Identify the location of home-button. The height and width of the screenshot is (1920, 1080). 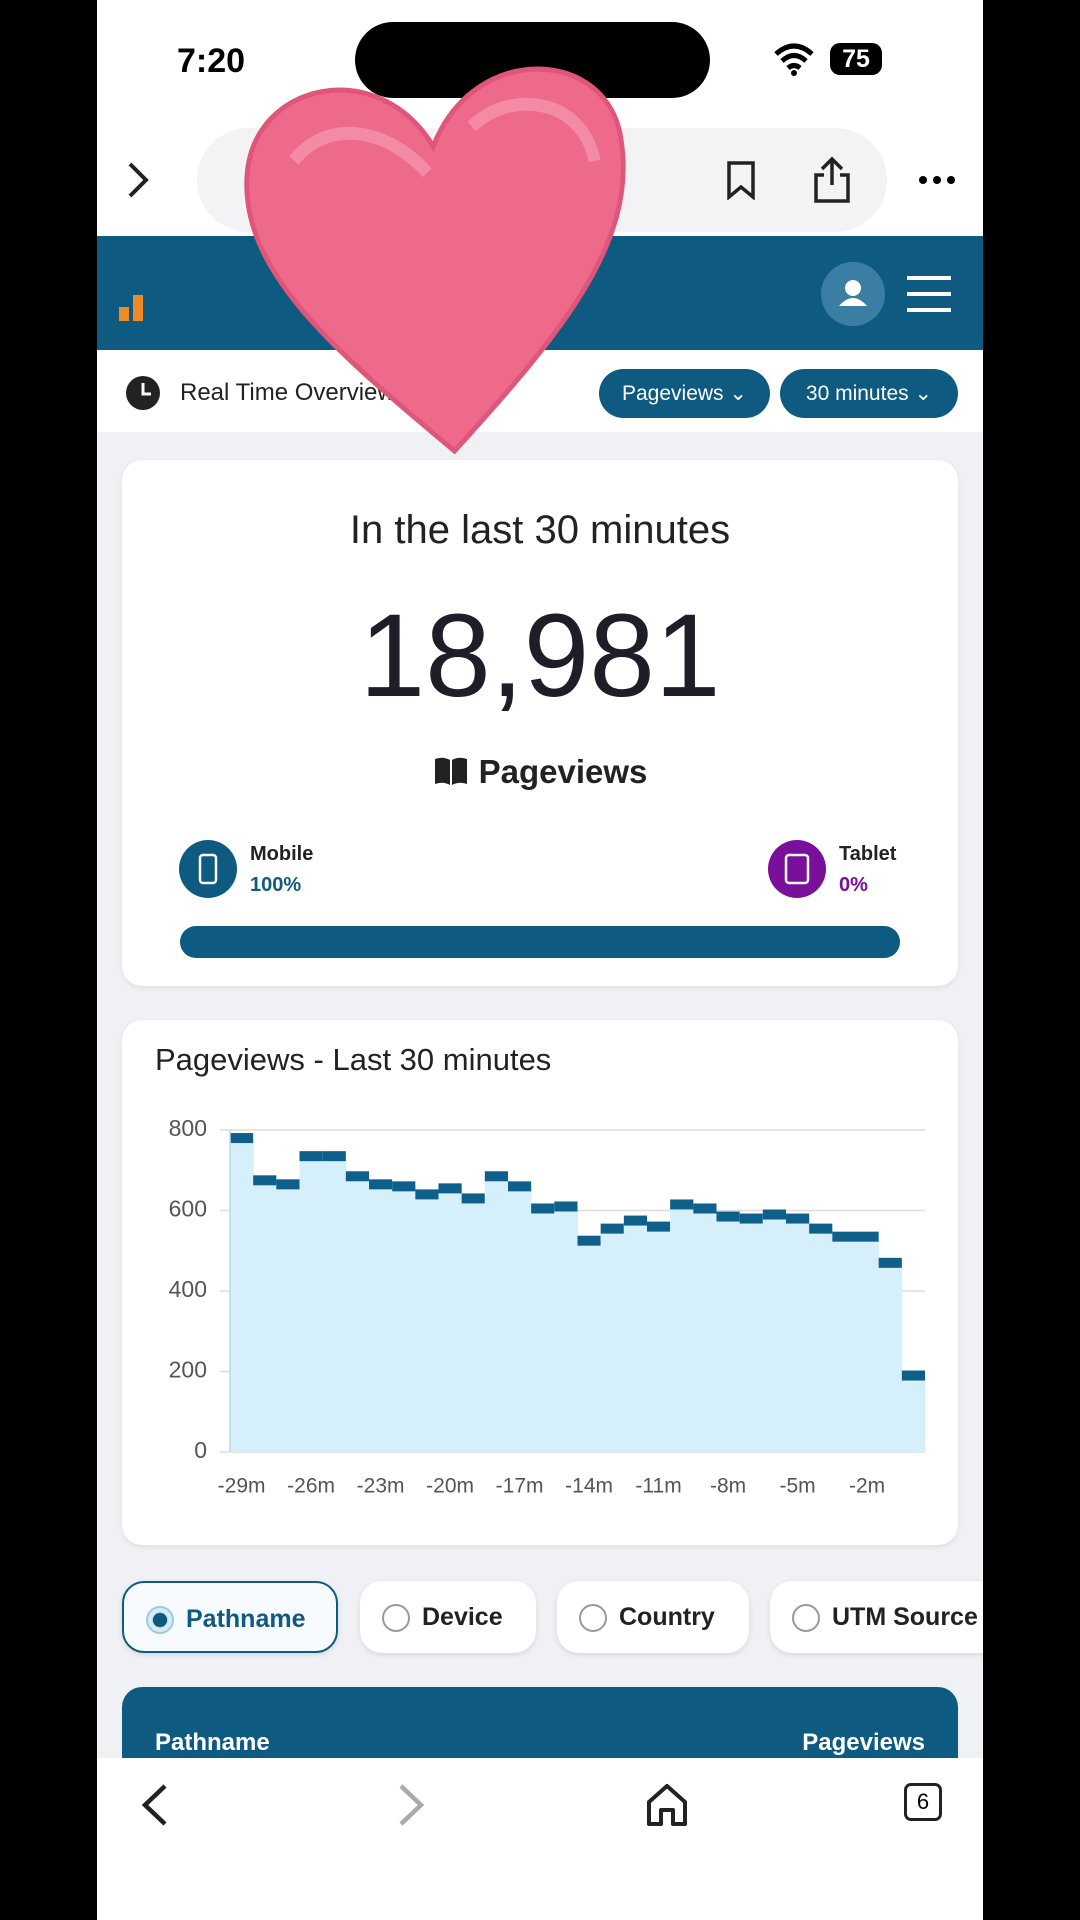
(667, 1805).